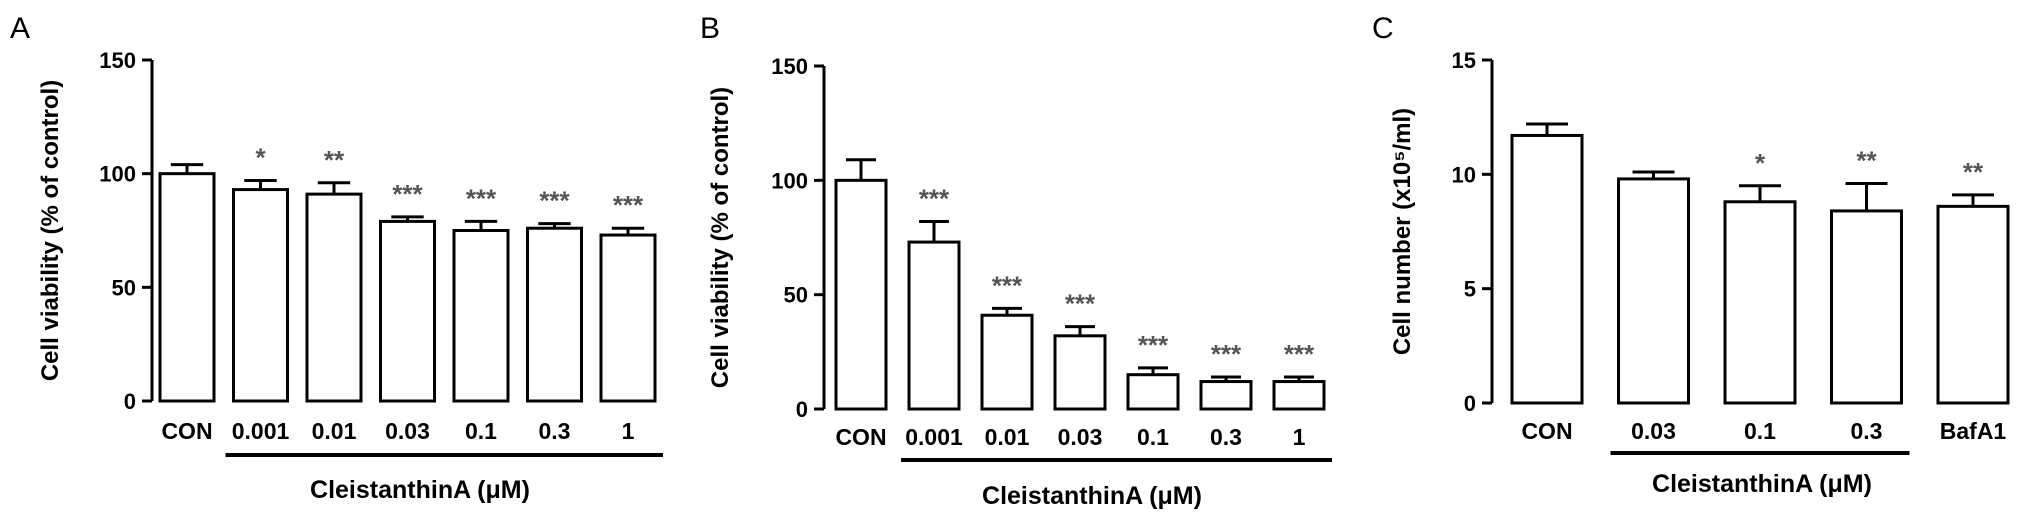  I want to click on y-axis-label: Cell number (x10⁵/ml), so click(1402, 231).